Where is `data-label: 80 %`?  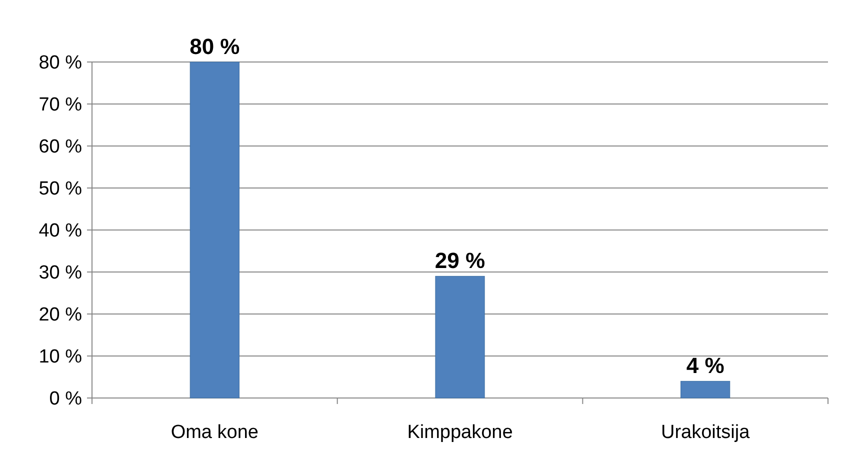 data-label: 80 % is located at coordinates (215, 46).